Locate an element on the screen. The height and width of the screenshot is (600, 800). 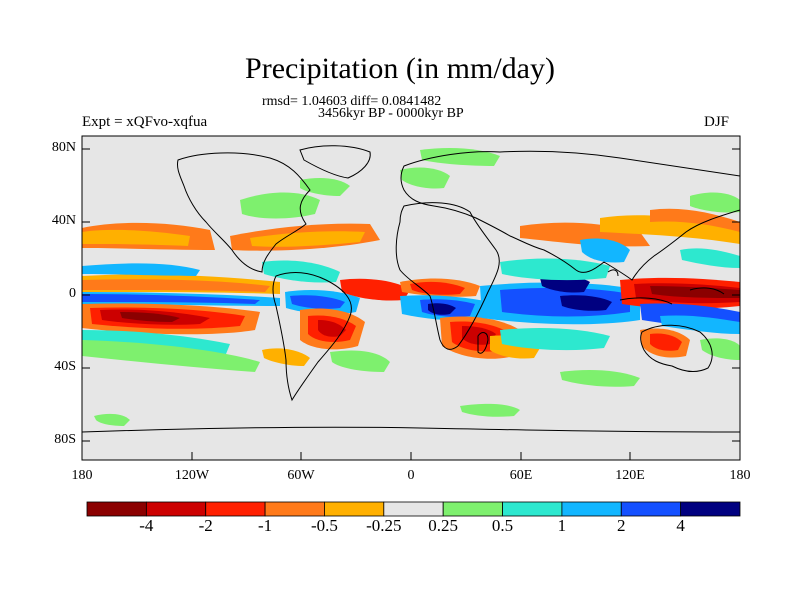
colorbar-label: -0.25 is located at coordinates (384, 525).